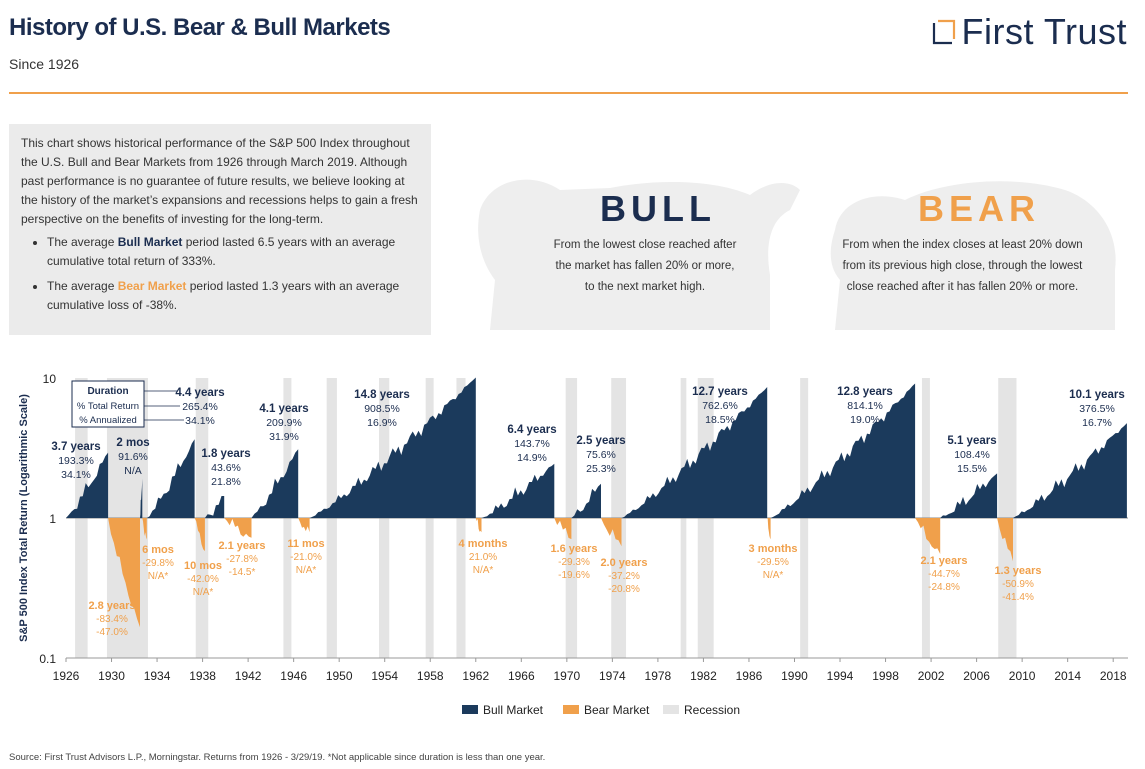 The height and width of the screenshot is (769, 1145). Describe the element at coordinates (382, 423) in the screenshot. I see `bull-label-annualized: 16.9%` at that location.